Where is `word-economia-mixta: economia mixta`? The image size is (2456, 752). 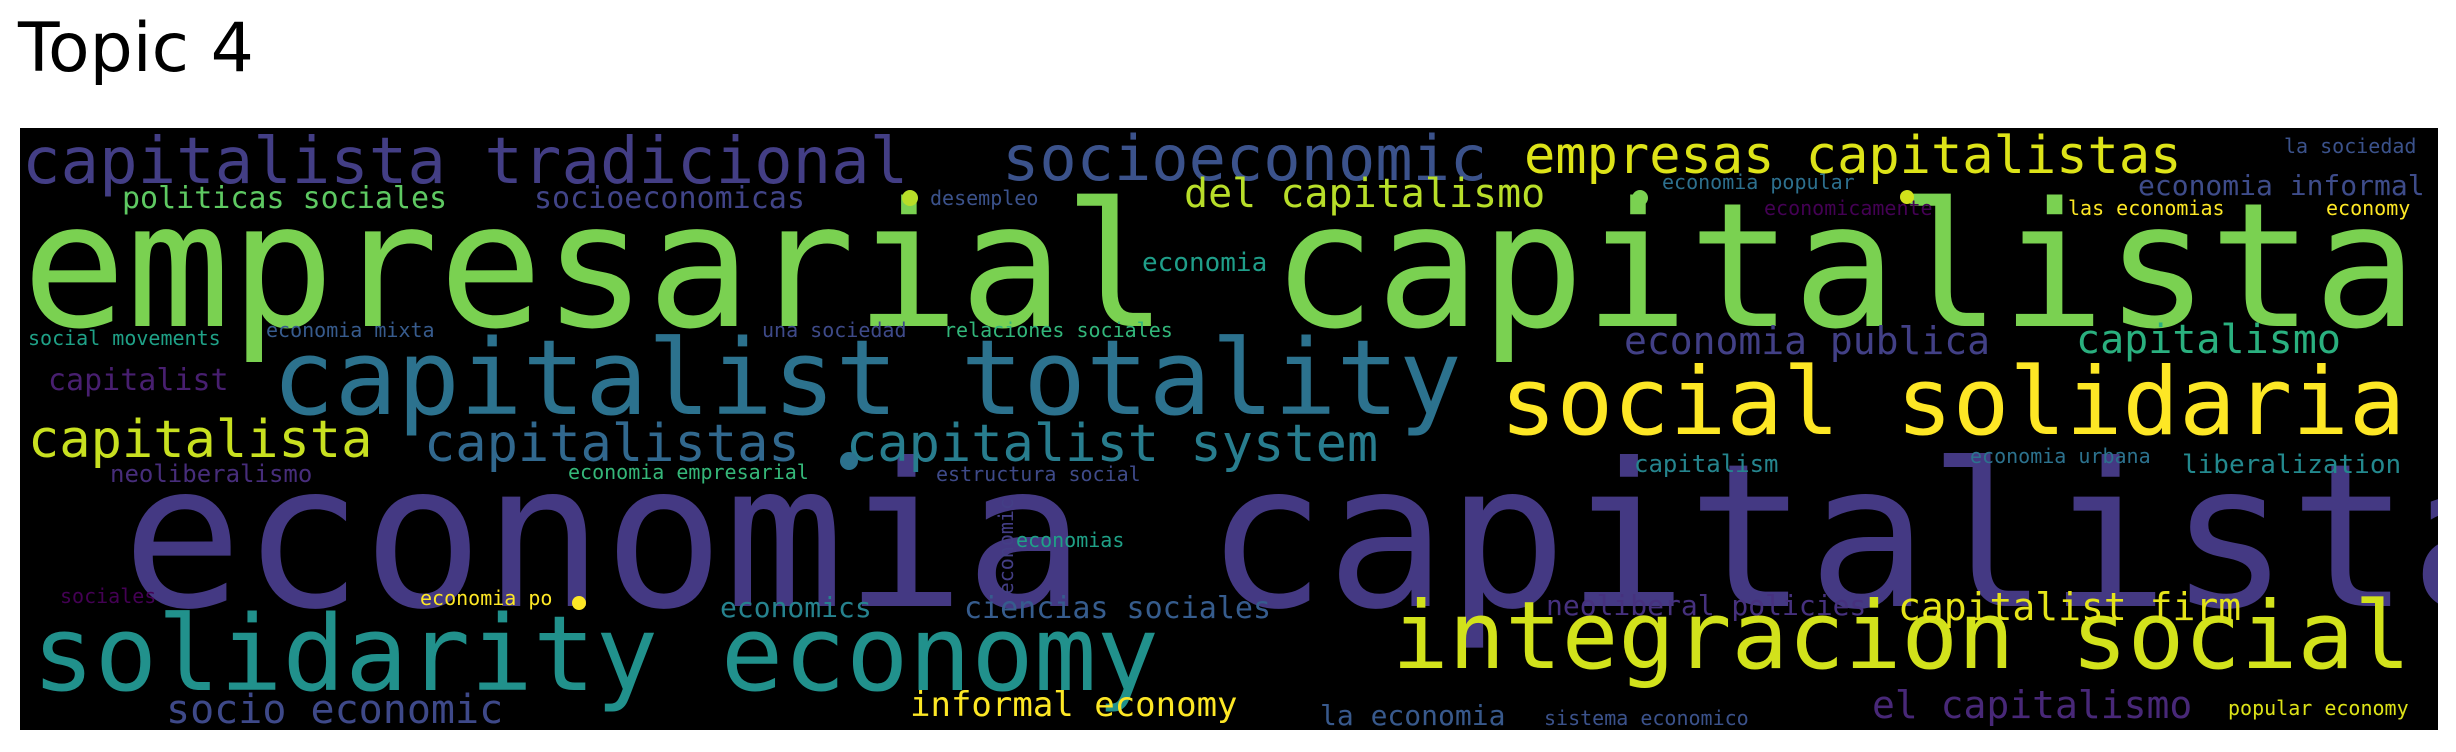
word-economia-mixta: economia mixta is located at coordinates (350, 330).